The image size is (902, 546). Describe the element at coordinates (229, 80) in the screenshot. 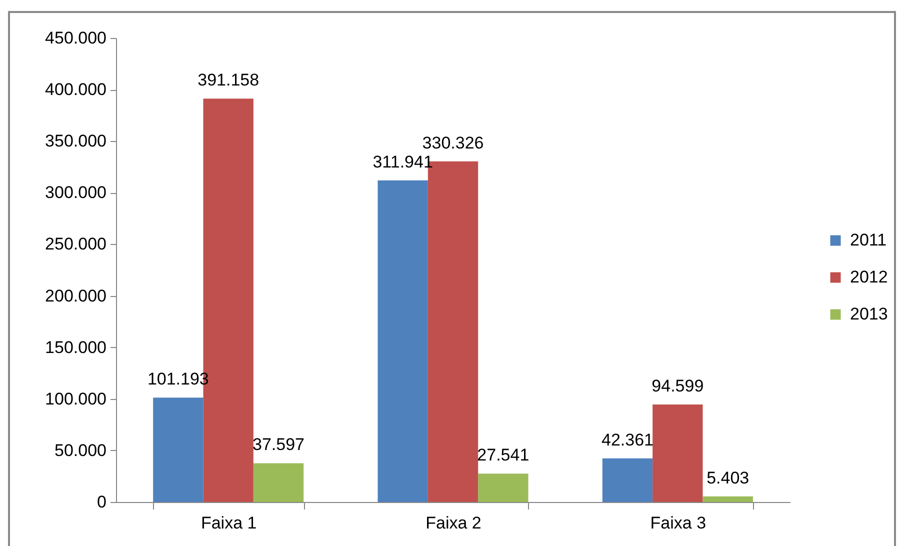

I see `data-label: 391.158` at that location.